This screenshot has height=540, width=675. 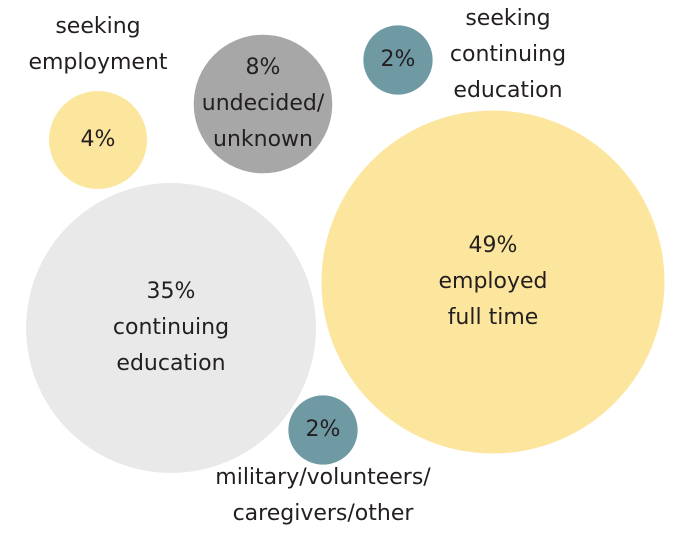 I want to click on bubble-label: 35% continuing education, so click(x=171, y=328).